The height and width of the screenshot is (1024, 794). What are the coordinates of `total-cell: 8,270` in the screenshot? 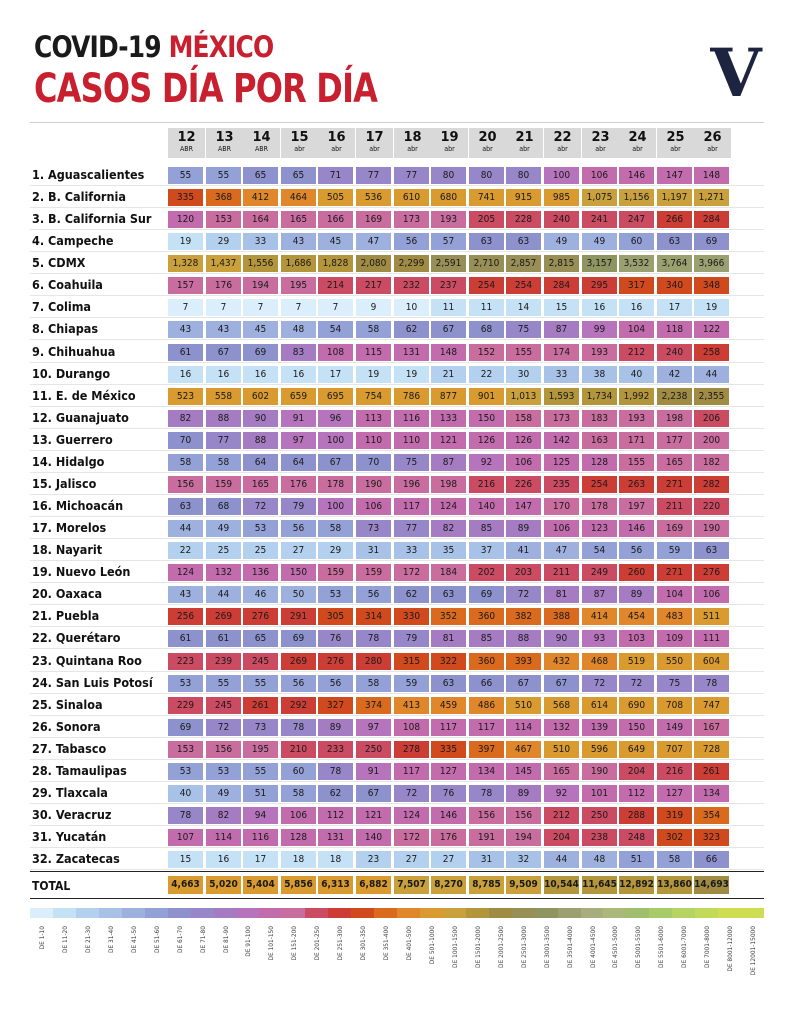 It's located at (448, 885).